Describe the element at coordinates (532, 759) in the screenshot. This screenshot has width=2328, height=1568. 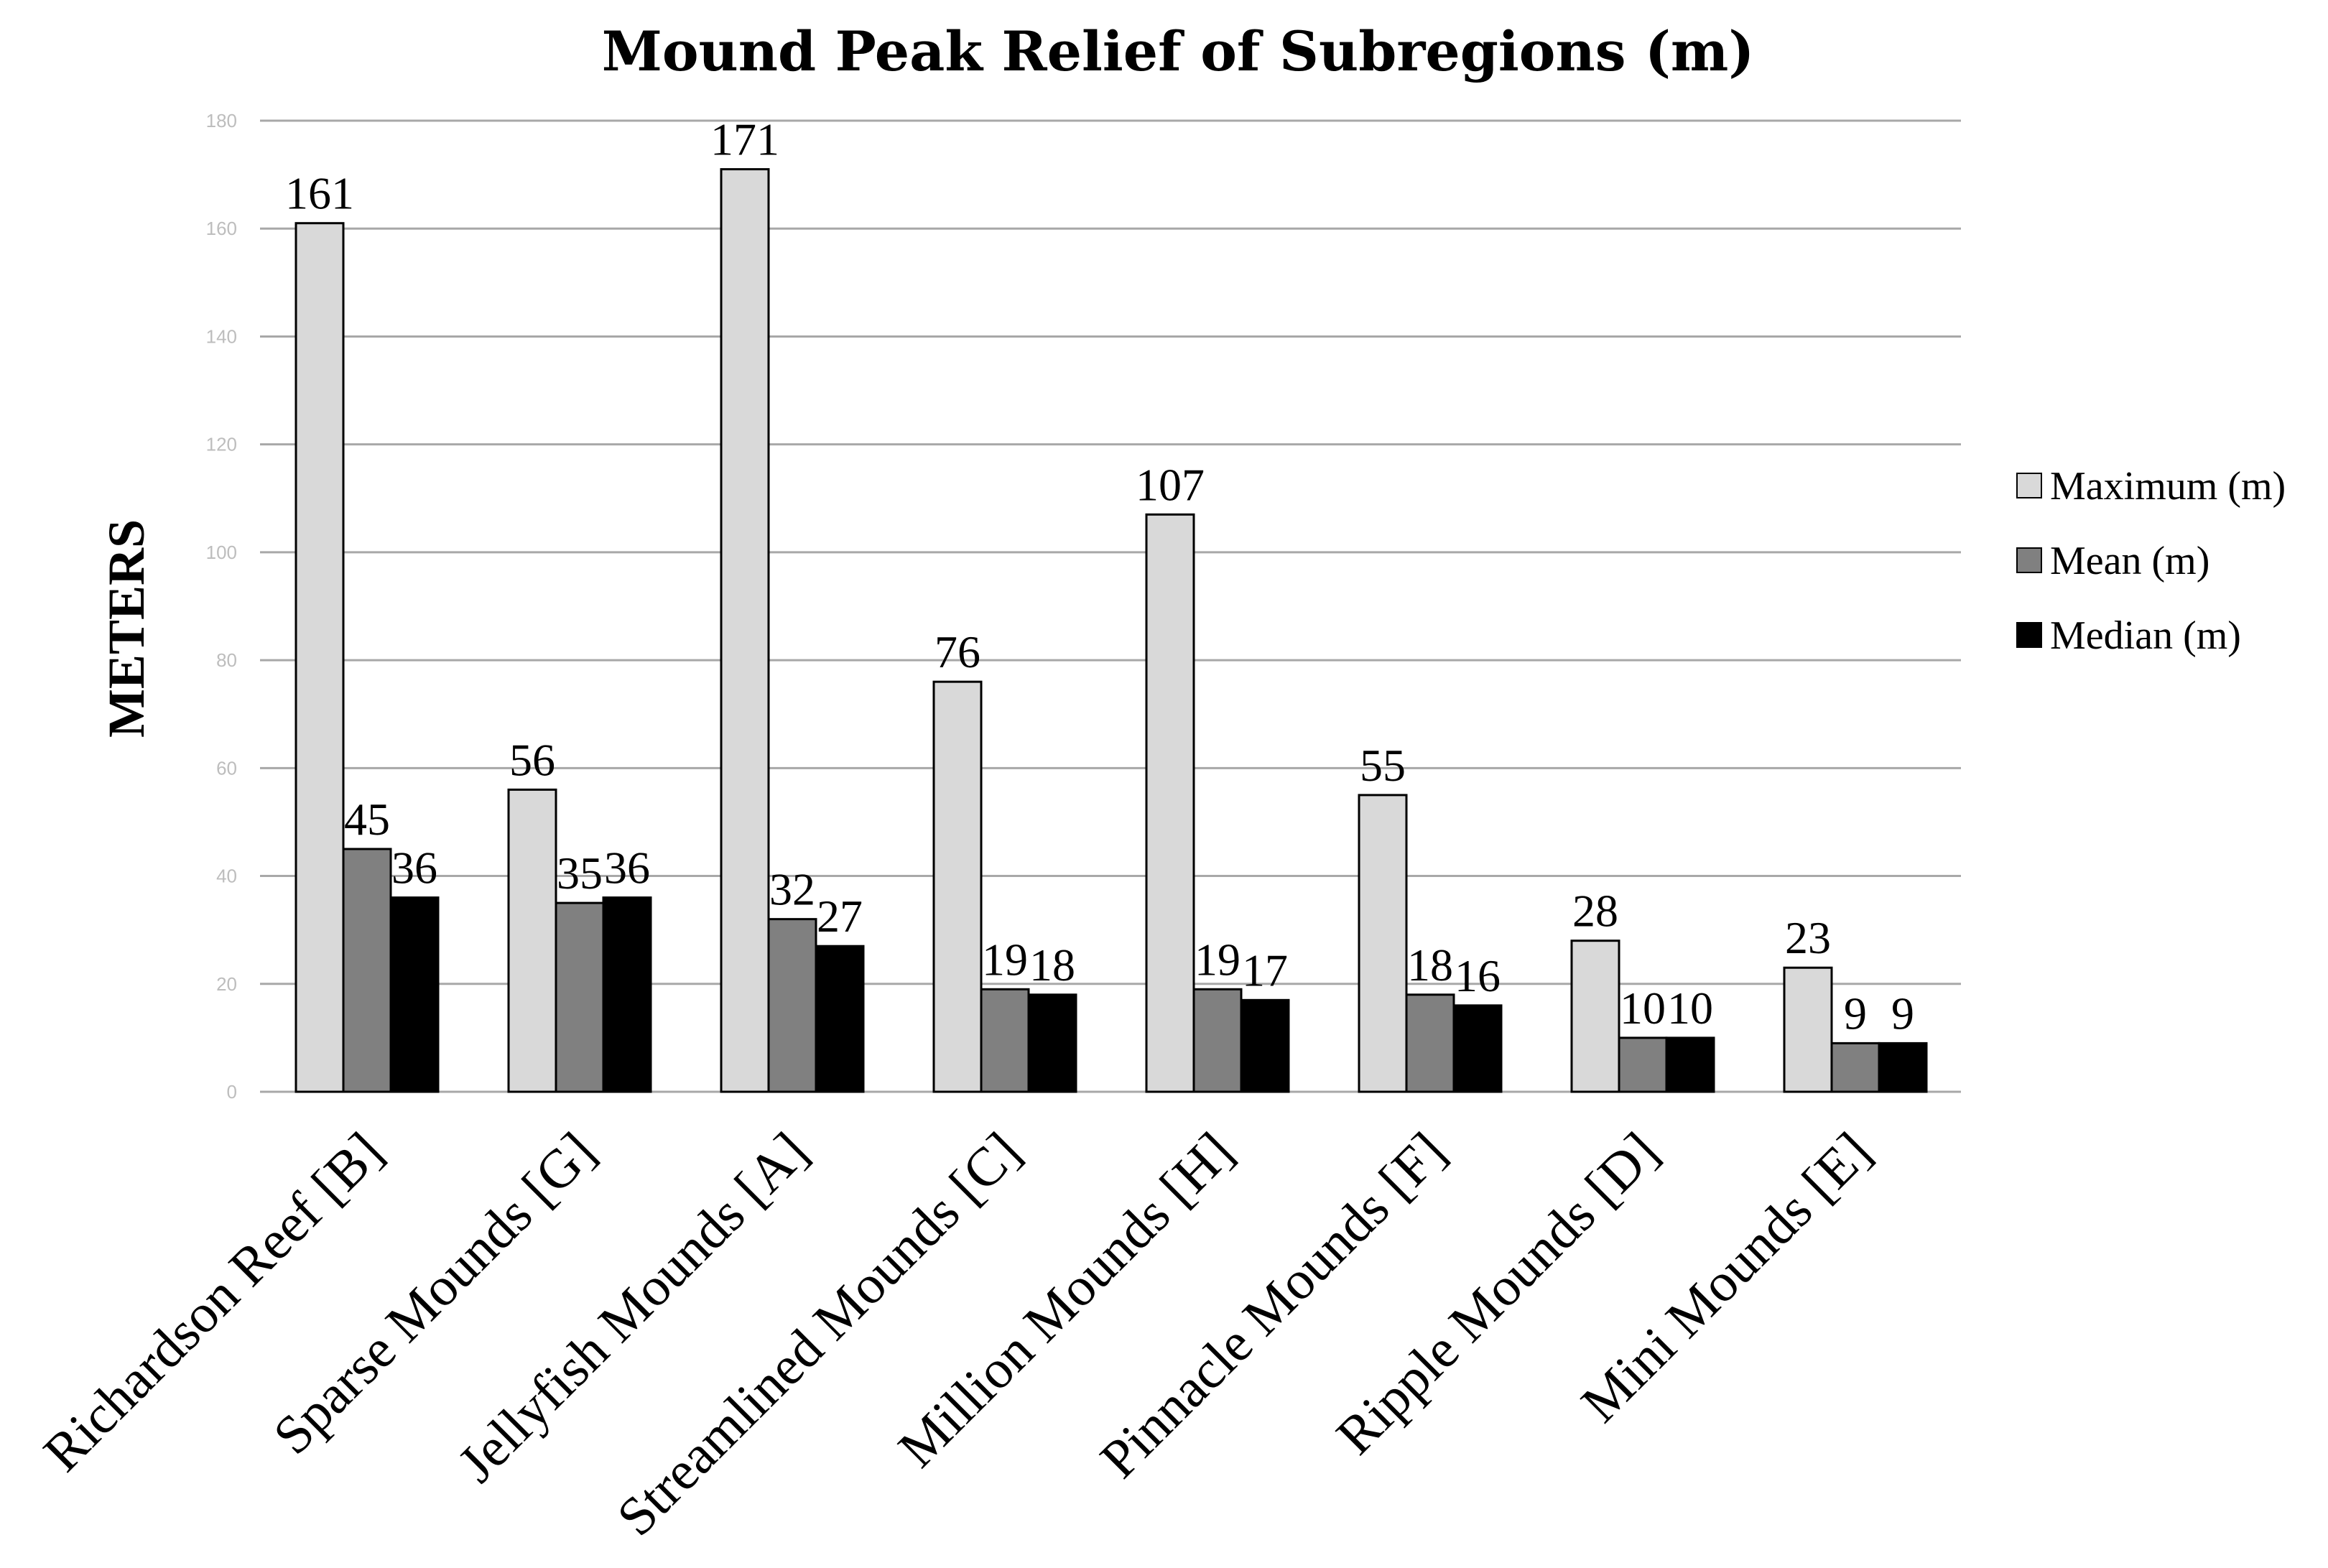
I see `data-label: 56` at that location.